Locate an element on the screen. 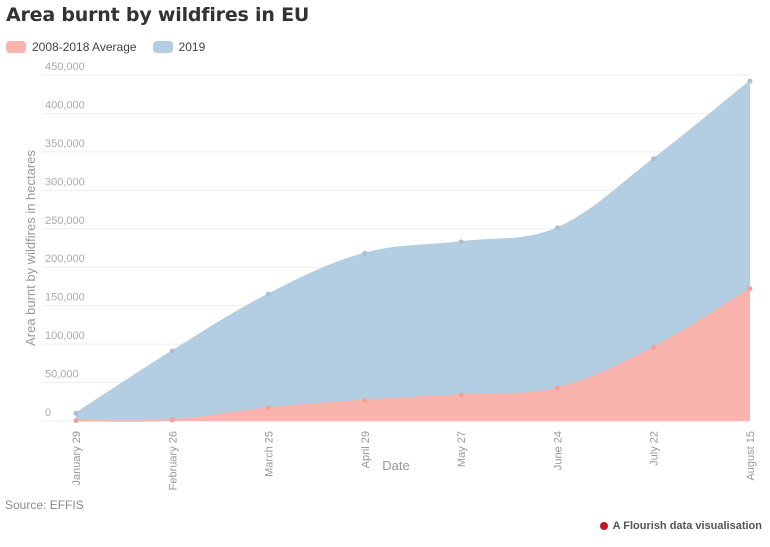 The image size is (770, 547). y-tick-label: 150,000 is located at coordinates (65, 298).